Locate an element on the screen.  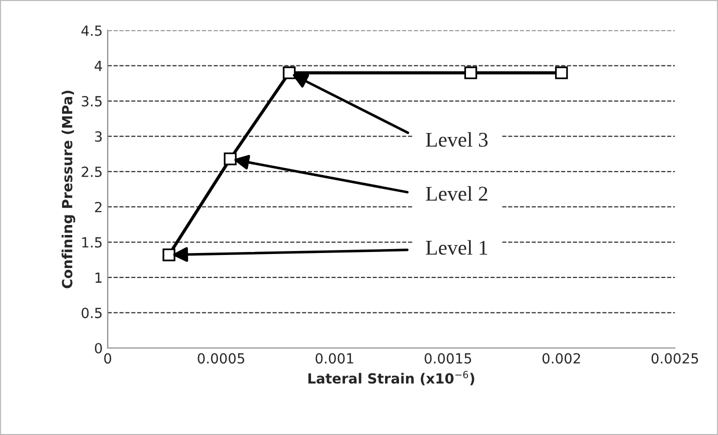
y-tick-label: 4 is located at coordinates (98, 66).